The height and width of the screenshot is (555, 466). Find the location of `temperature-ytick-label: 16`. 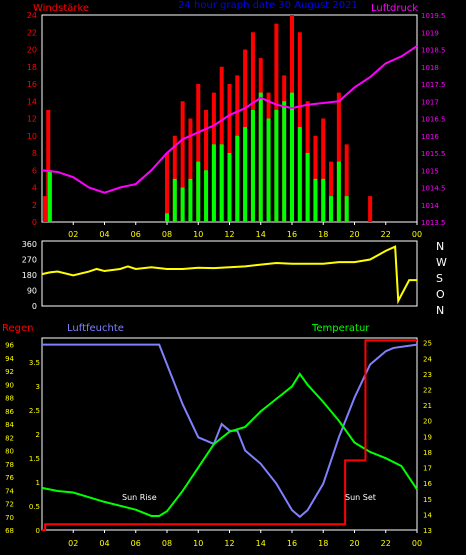

temperature-ytick-label: 16 is located at coordinates (427, 484).